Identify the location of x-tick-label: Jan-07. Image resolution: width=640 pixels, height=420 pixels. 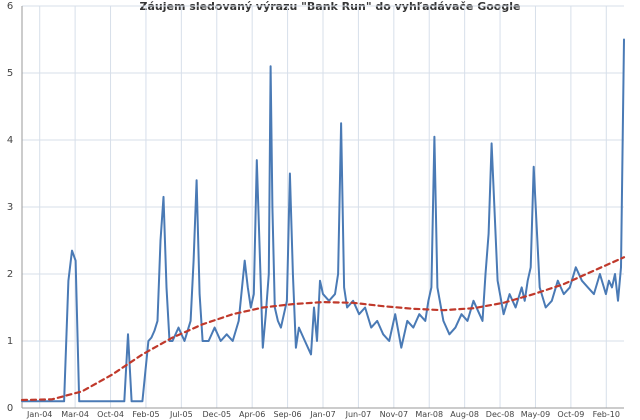
(322, 414).